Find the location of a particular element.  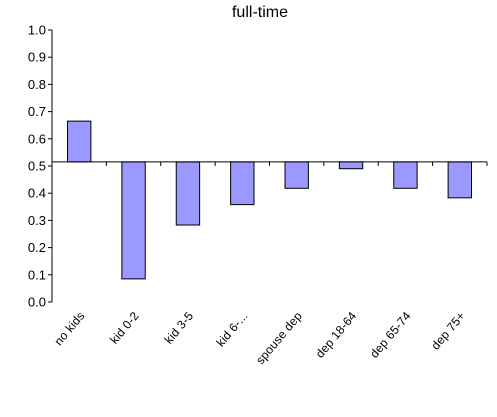

y-tick-label: 0.0 is located at coordinates (37, 302).